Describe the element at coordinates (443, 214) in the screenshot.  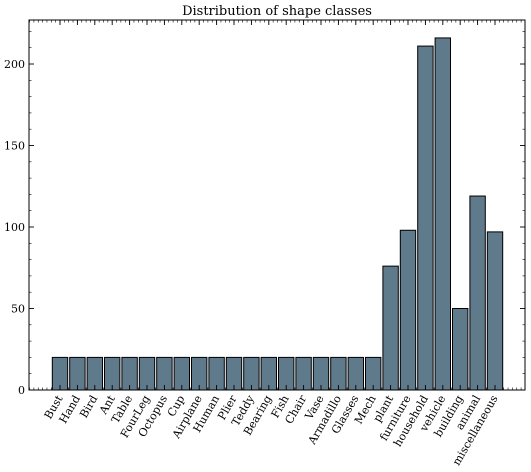
I see `bar-vehicle` at that location.